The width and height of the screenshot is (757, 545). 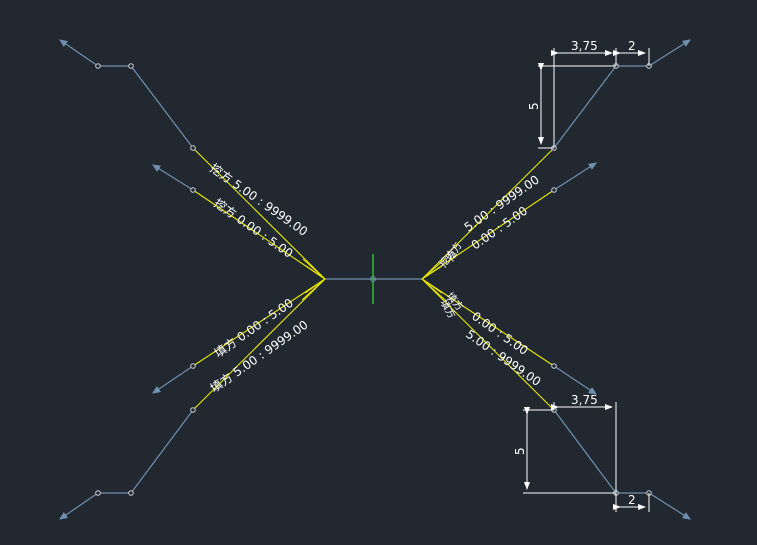 I want to click on upper-right-dimensions, so click(x=594, y=98).